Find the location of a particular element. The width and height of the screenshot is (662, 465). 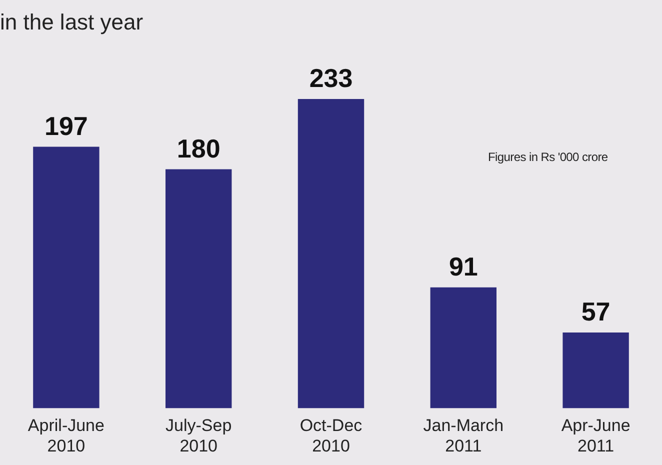

data-label: 197 is located at coordinates (66, 125).